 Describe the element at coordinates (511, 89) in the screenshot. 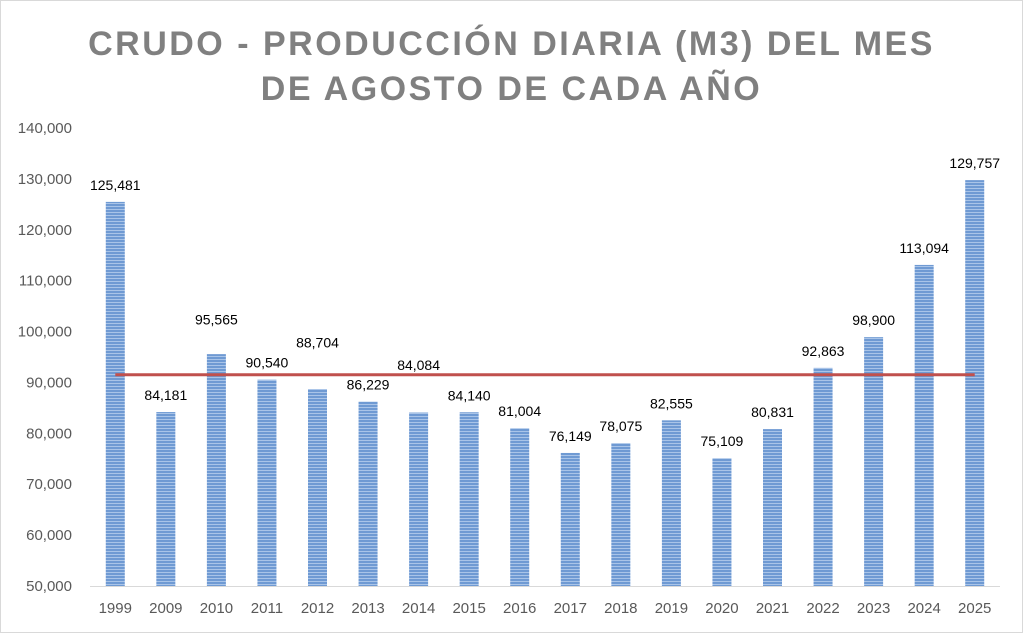

I see `chart-title-line-2: DE AGOSTO DE CADA AÑO` at that location.